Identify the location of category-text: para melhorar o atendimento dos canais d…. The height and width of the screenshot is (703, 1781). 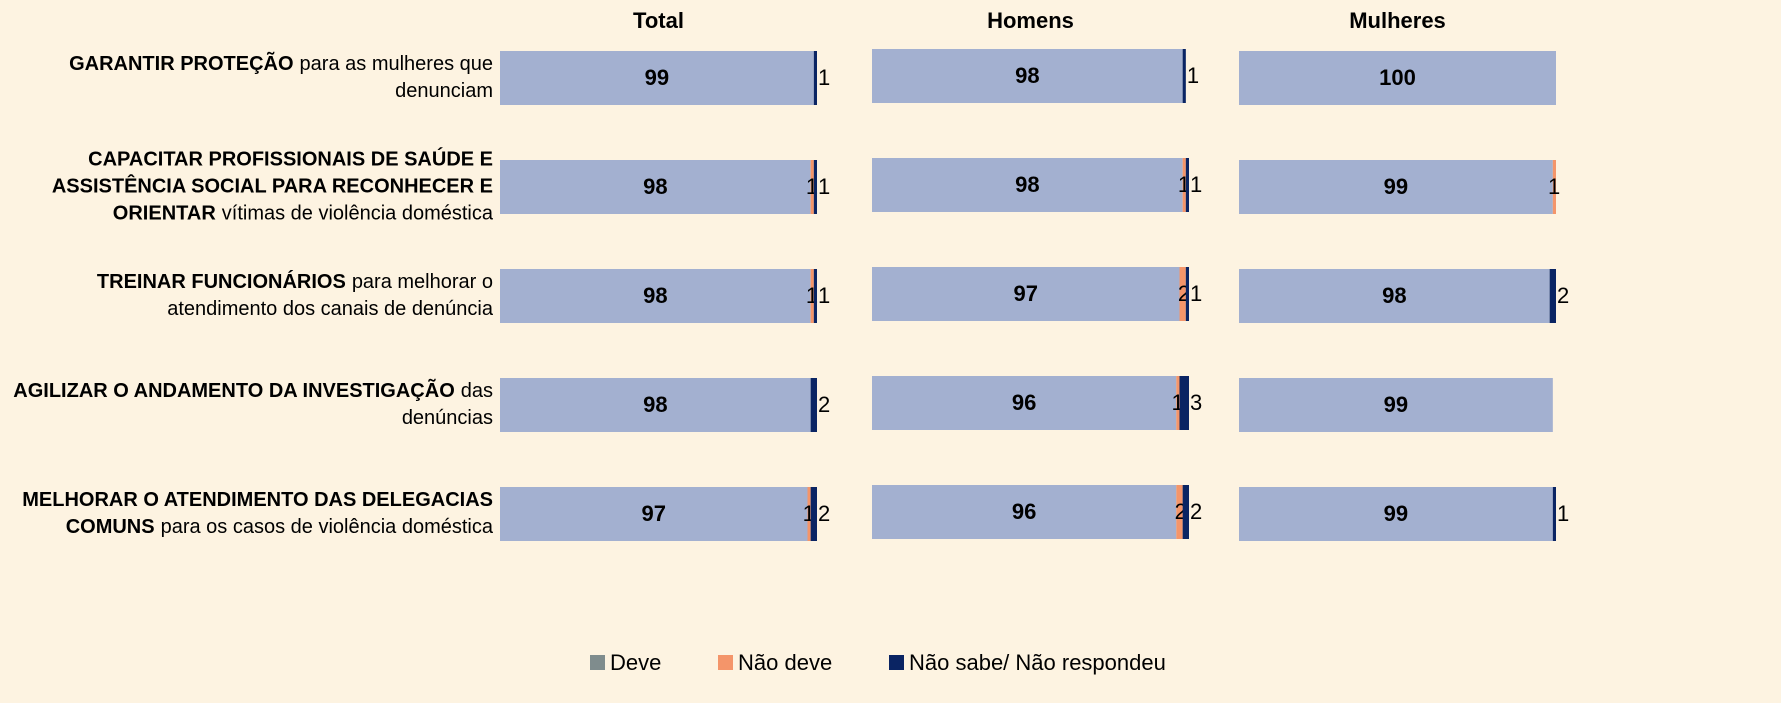
(330, 295).